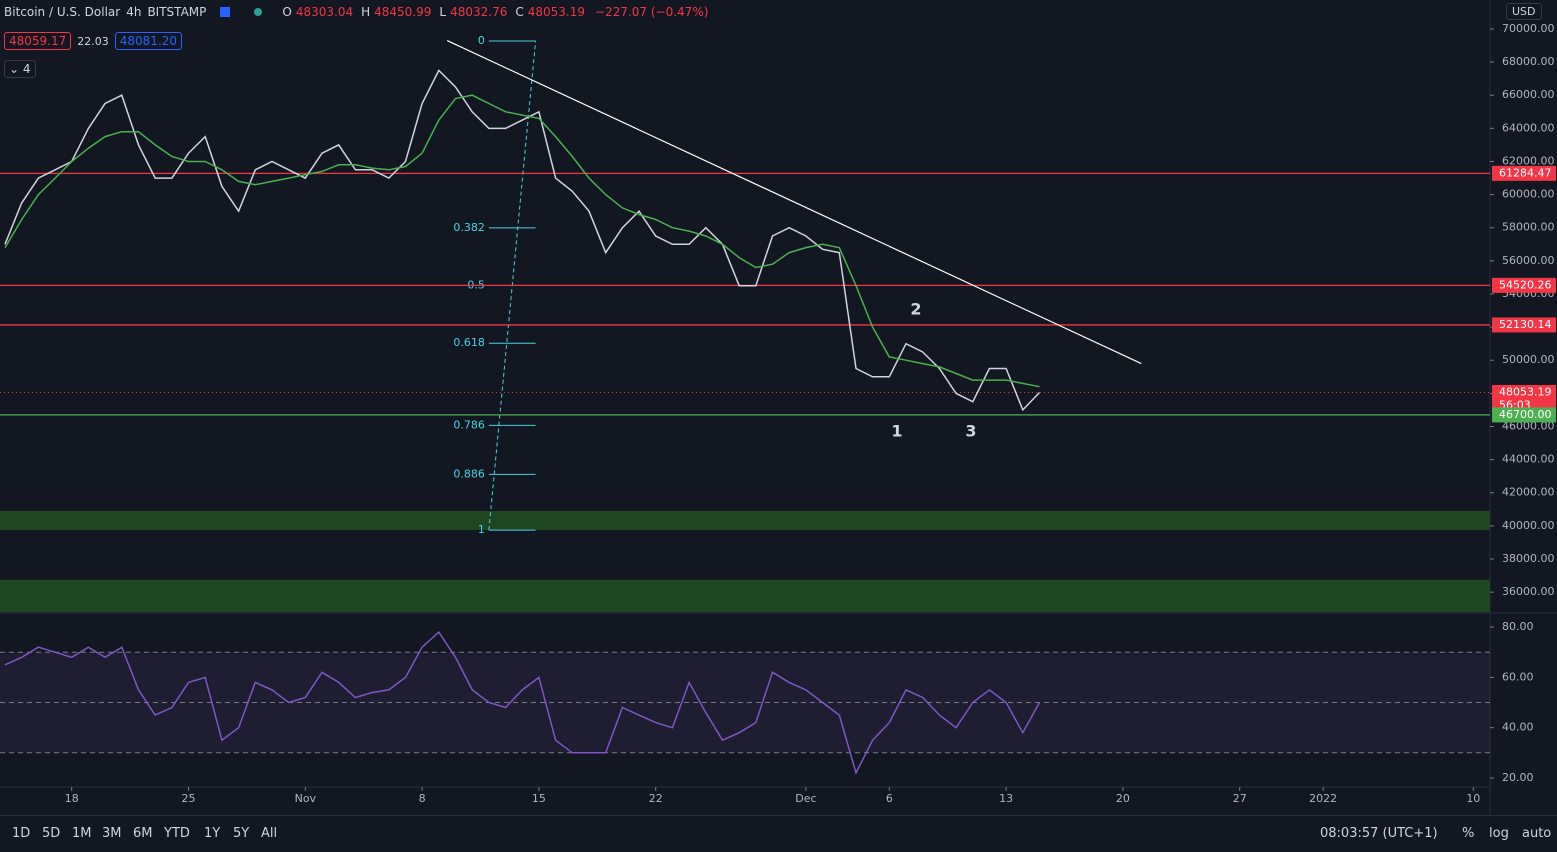 Image resolution: width=1557 pixels, height=852 pixels. Describe the element at coordinates (915, 309) in the screenshot. I see `wave-label: 2` at that location.